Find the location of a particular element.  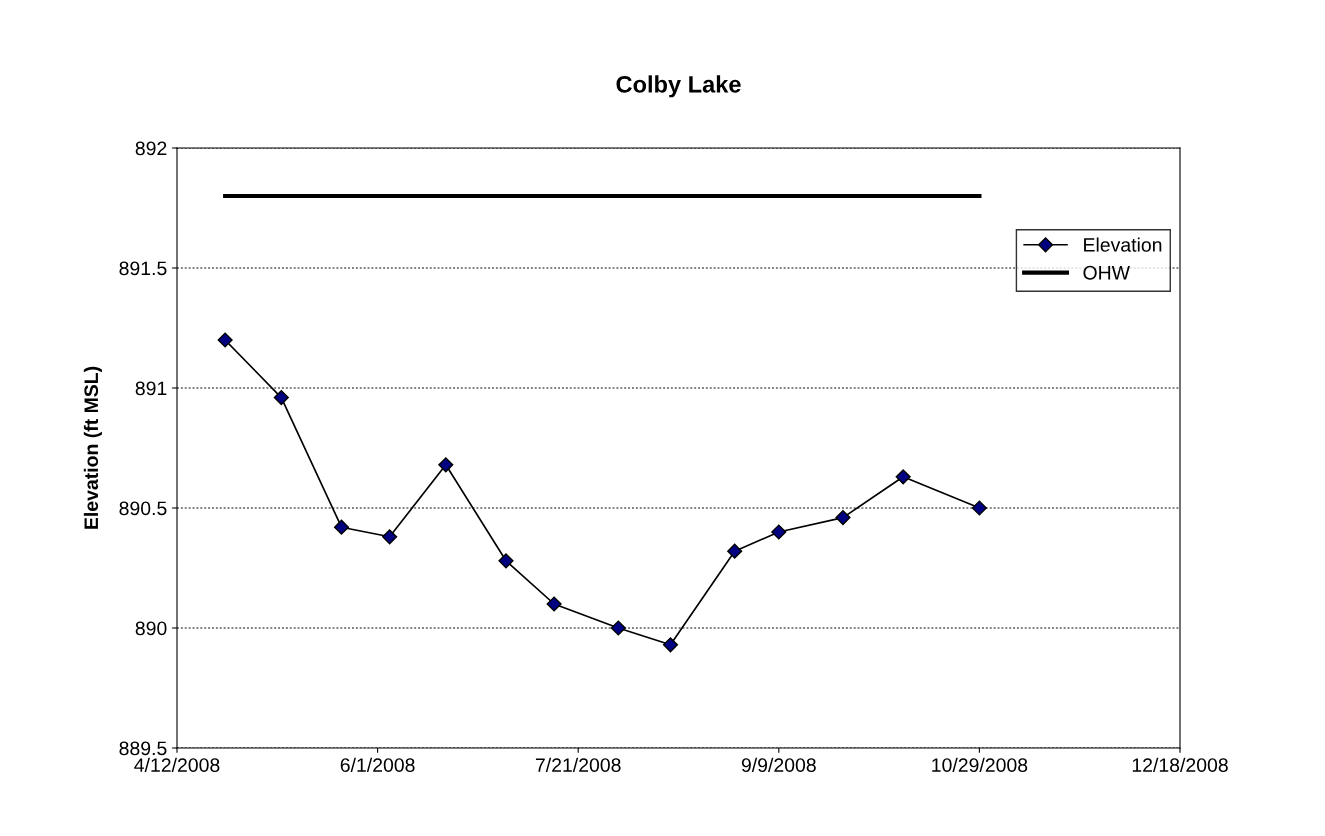

y-axis-title: Elevation (ft MSL) is located at coordinates (92, 447).